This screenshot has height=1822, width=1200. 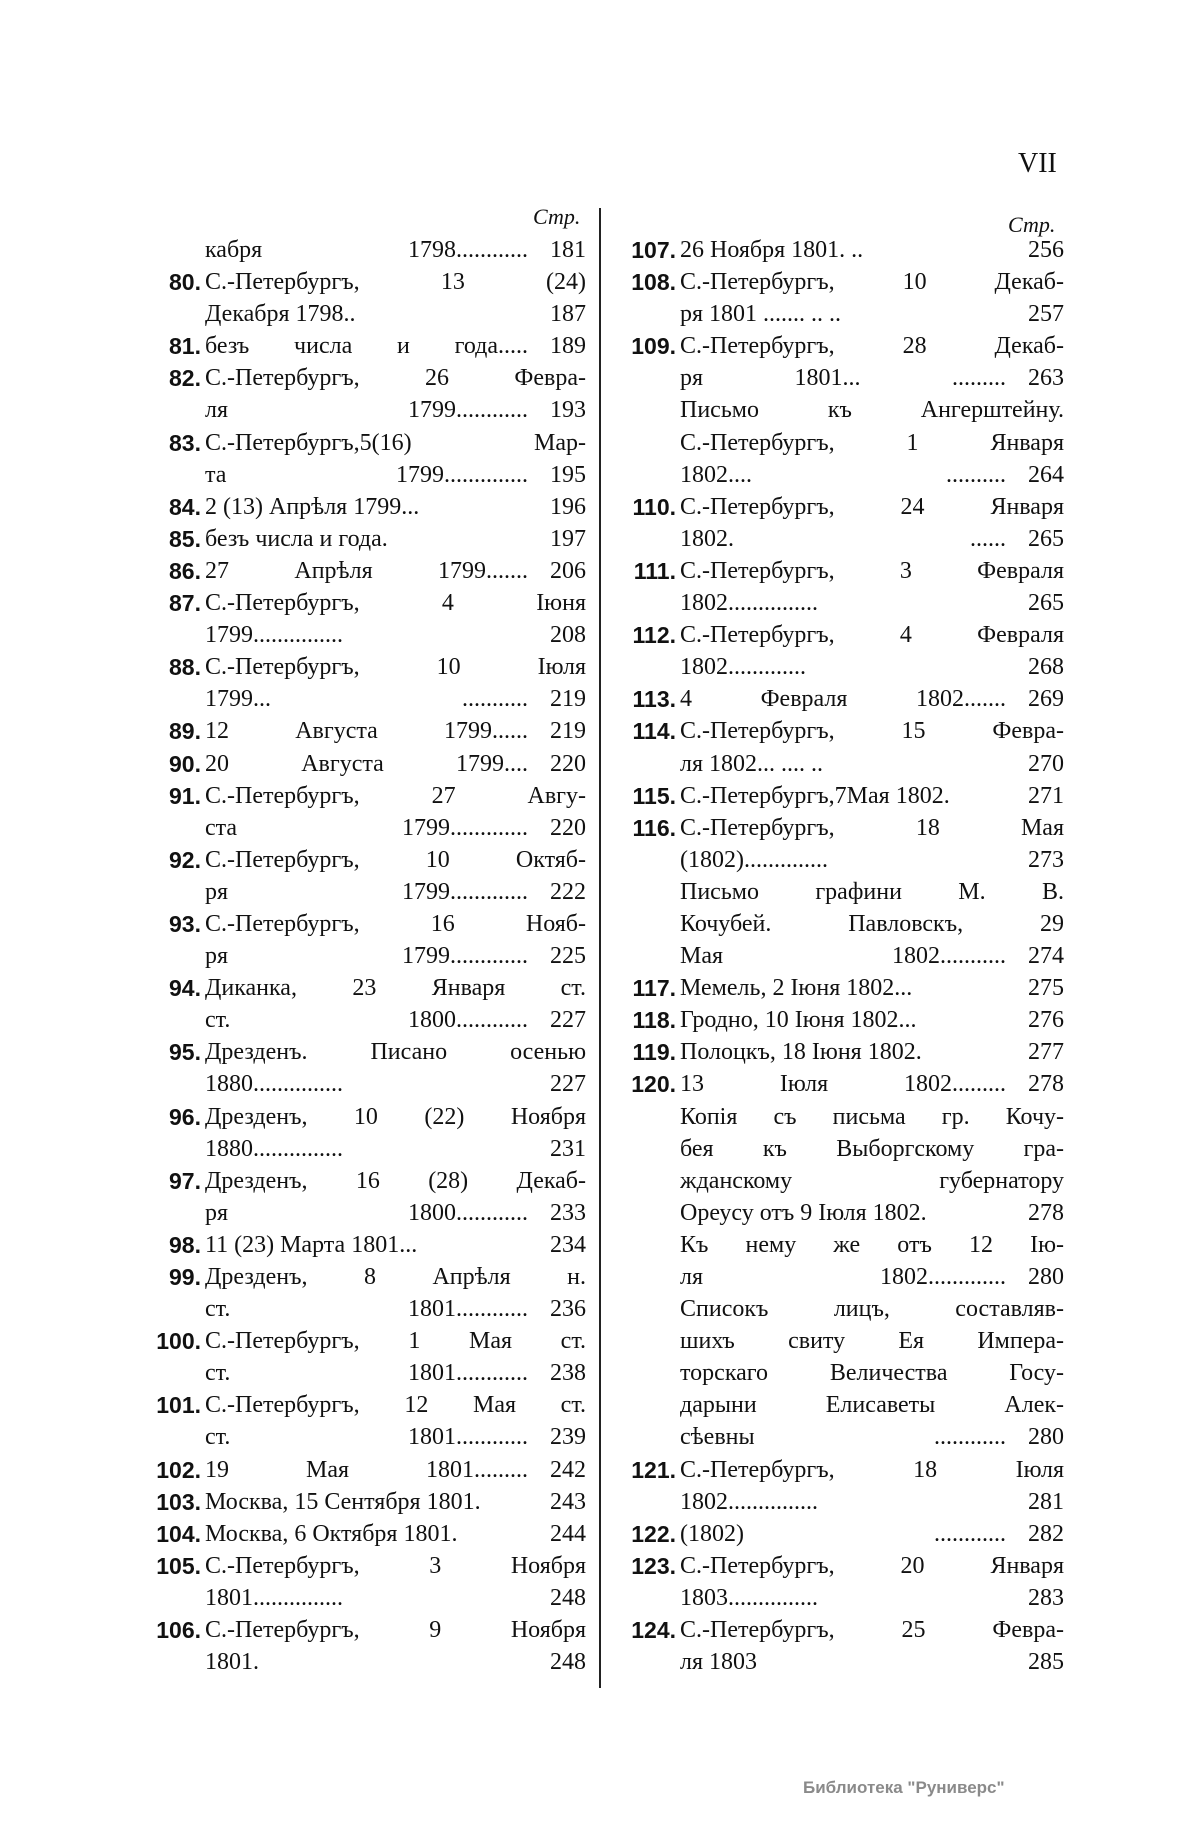 I want to click on entry-title: С.-Петербургъ, 3 Февраля, so click(x=872, y=570).